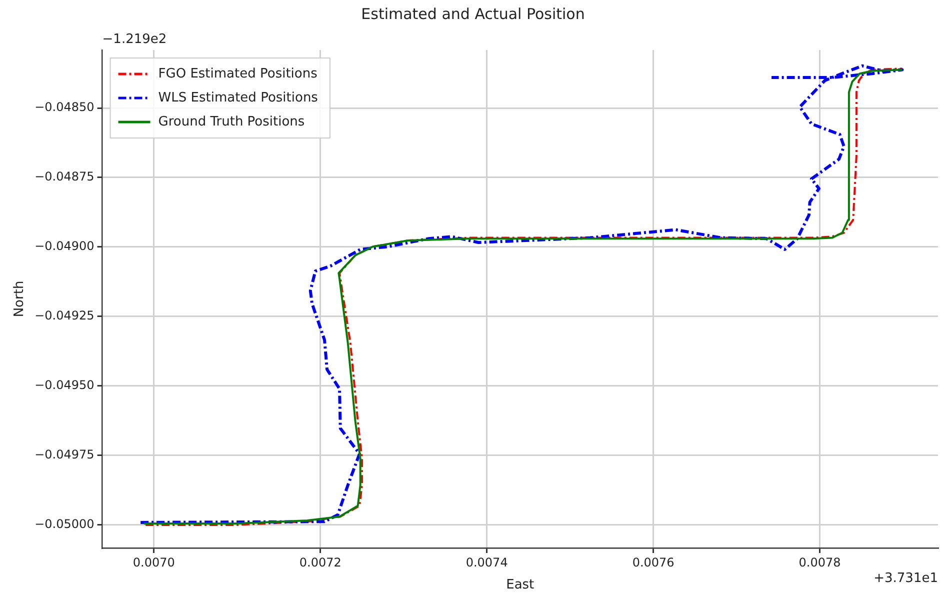 This screenshot has width=950, height=601. Describe the element at coordinates (653, 562) in the screenshot. I see `x-tick-label: 0.0076` at that location.